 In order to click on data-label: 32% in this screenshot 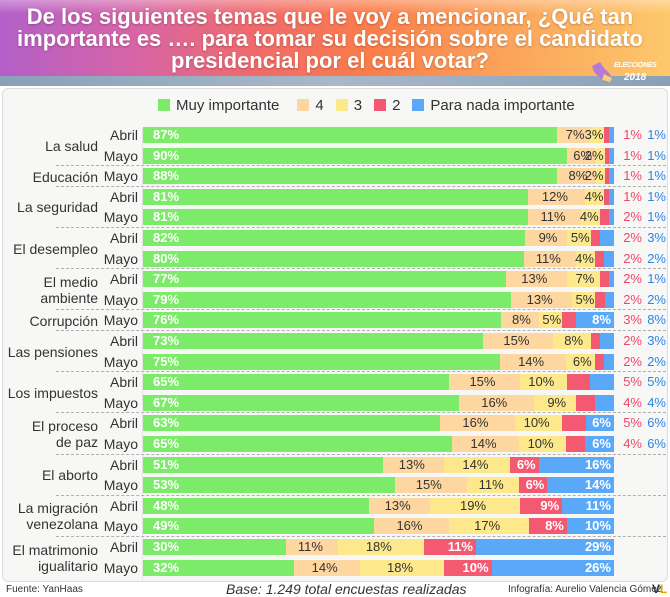, I will do `click(166, 567)`.